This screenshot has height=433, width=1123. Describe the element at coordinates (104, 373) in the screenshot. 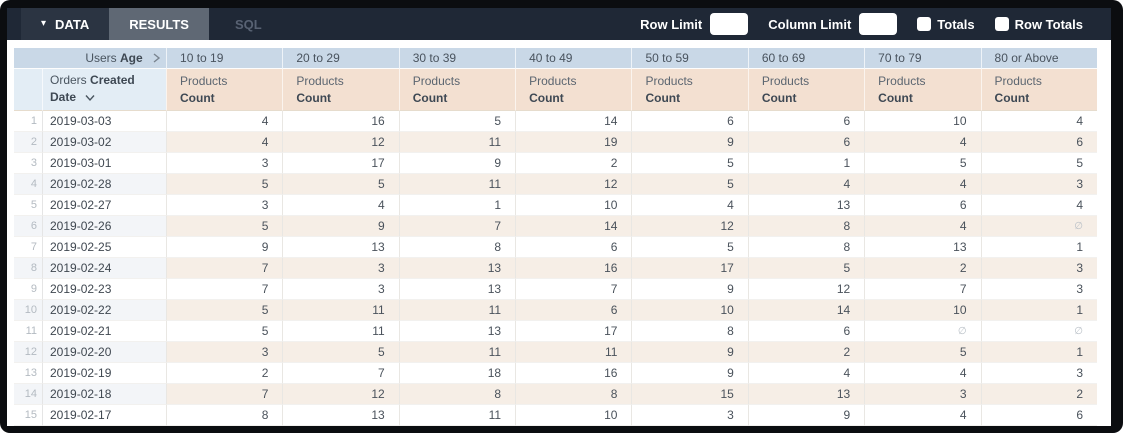

I see `date-cell: 2019-02-19` at that location.